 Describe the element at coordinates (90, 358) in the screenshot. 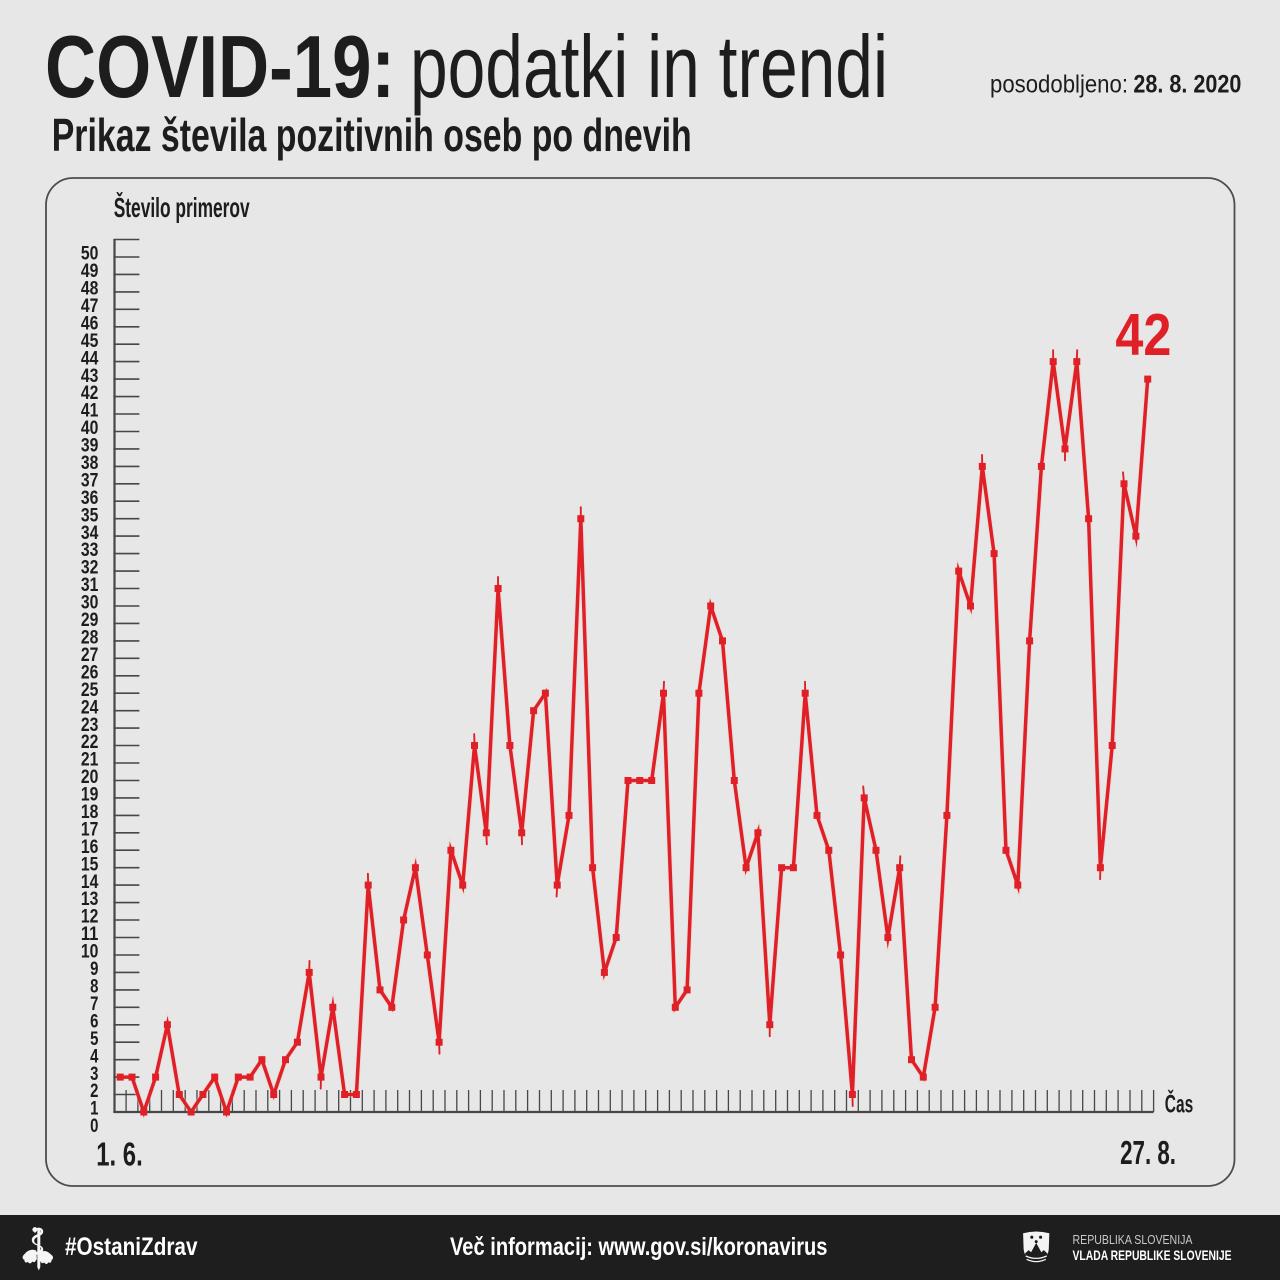

I see `svg-text: 44` at that location.